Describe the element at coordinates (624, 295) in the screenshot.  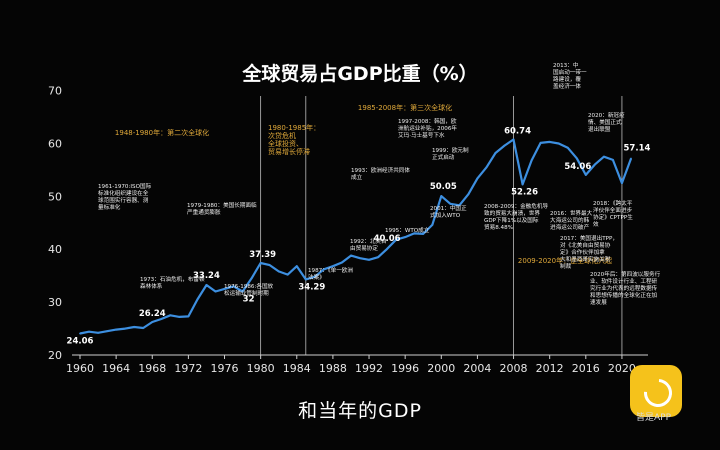
I see `annotation-text: 和思想传播的全球化正在加` at that location.